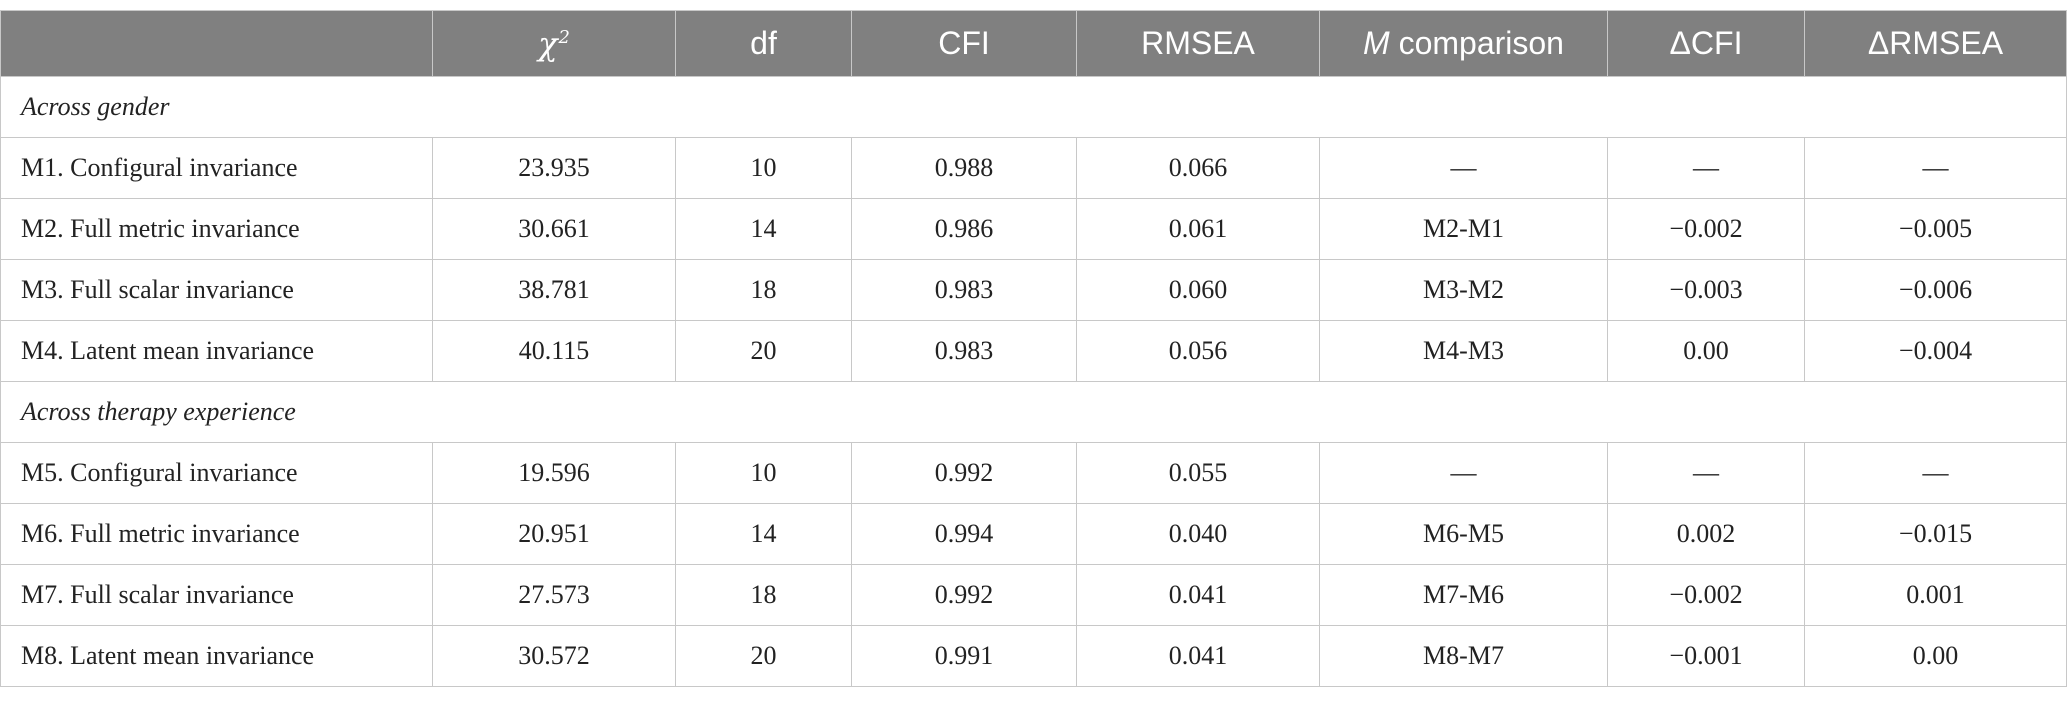 The width and height of the screenshot is (2068, 715). Describe the element at coordinates (1706, 351) in the screenshot. I see `delta-cfi-cell: 0.00` at that location.